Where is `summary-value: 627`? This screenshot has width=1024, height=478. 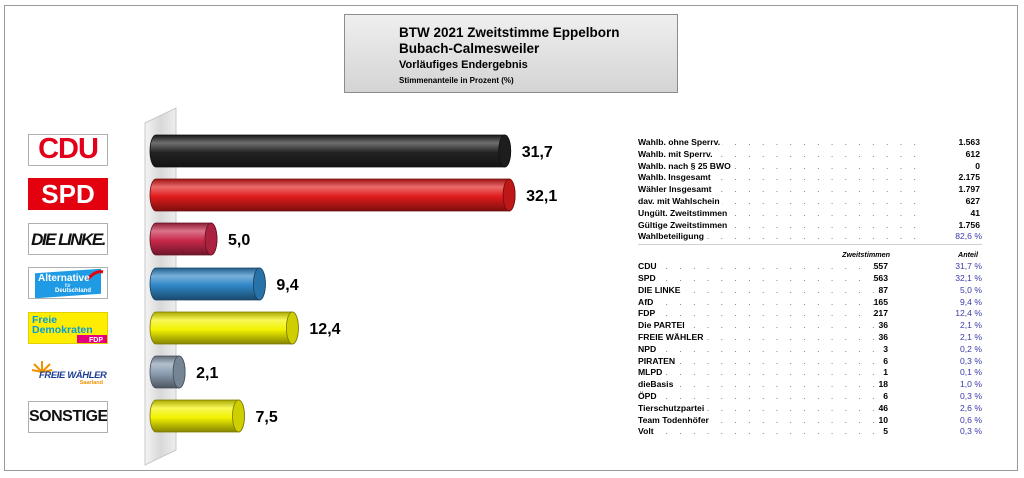 summary-value: 627 is located at coordinates (972, 200).